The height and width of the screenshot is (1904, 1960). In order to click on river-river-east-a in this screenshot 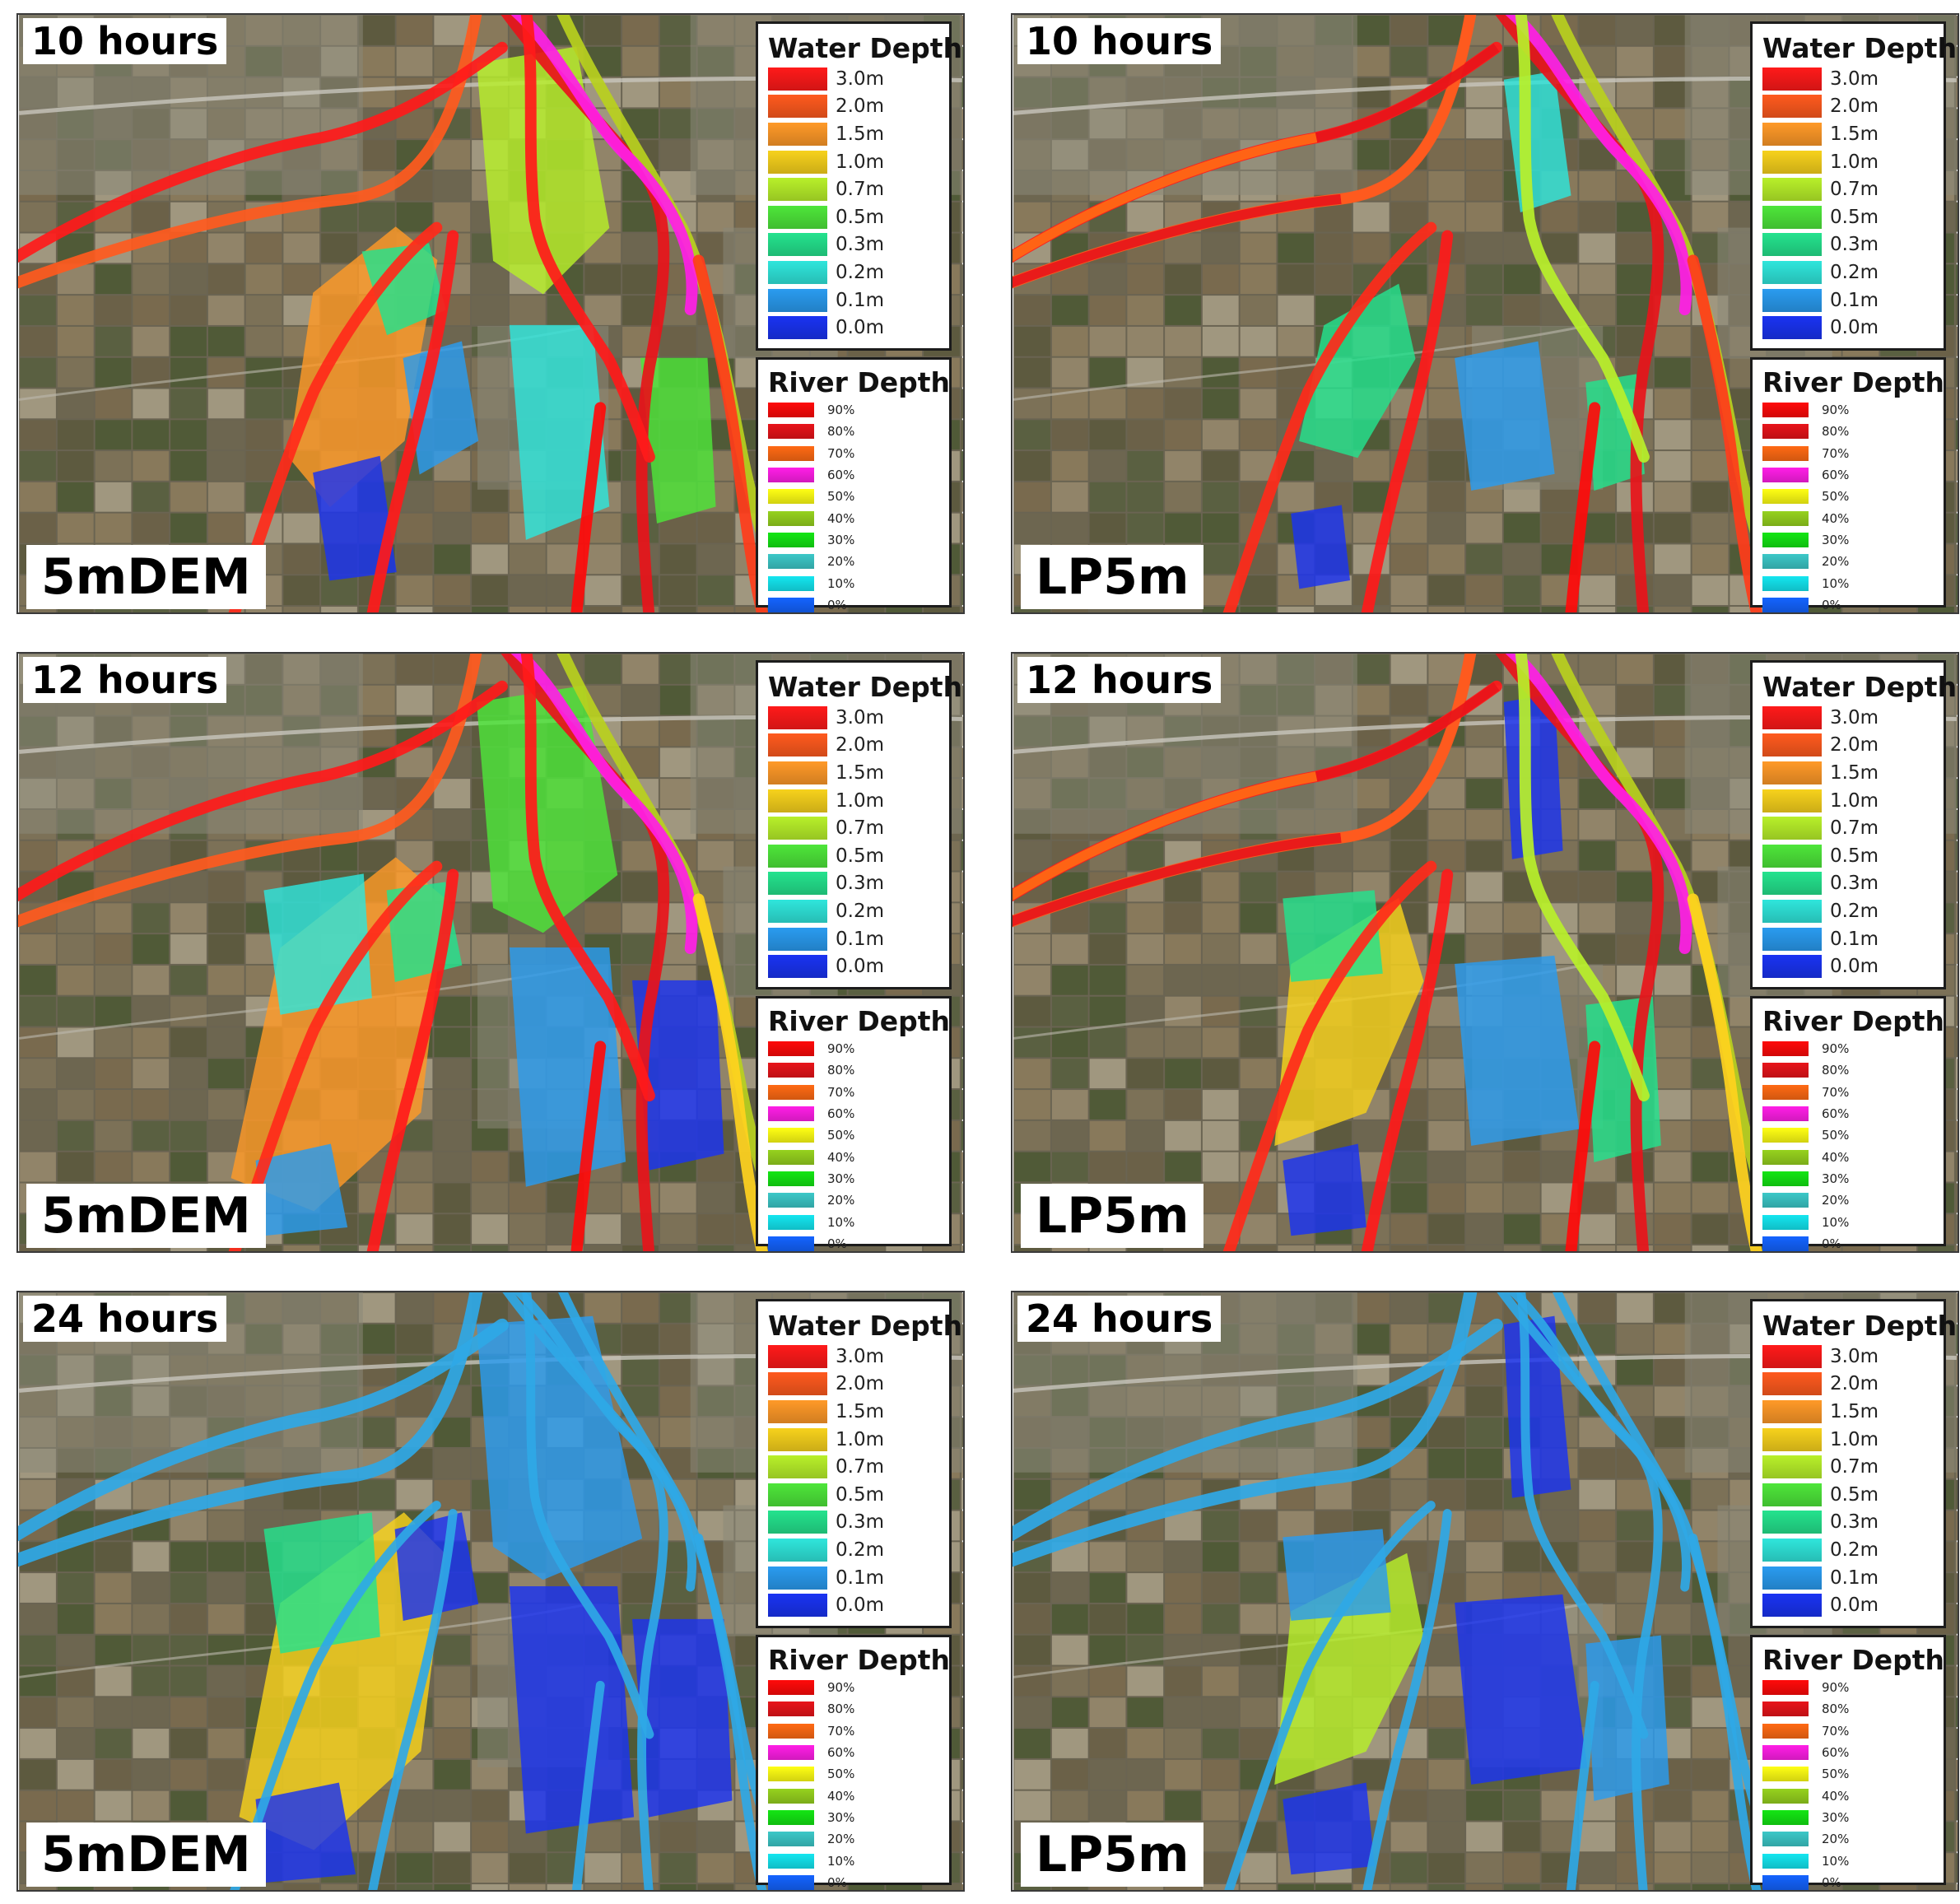, I will do `click(585, 313)`.